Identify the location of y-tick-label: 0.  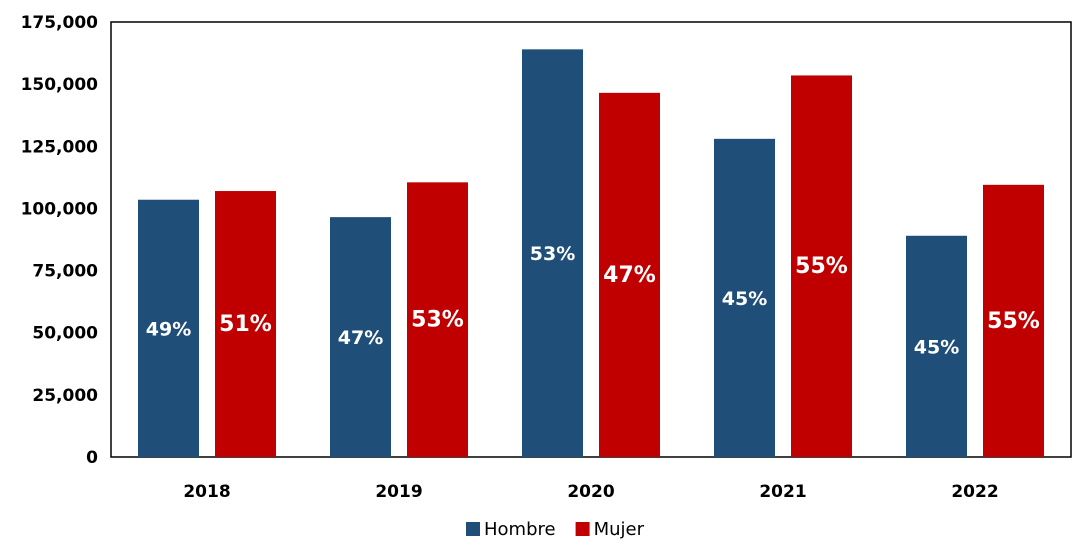
(92, 458).